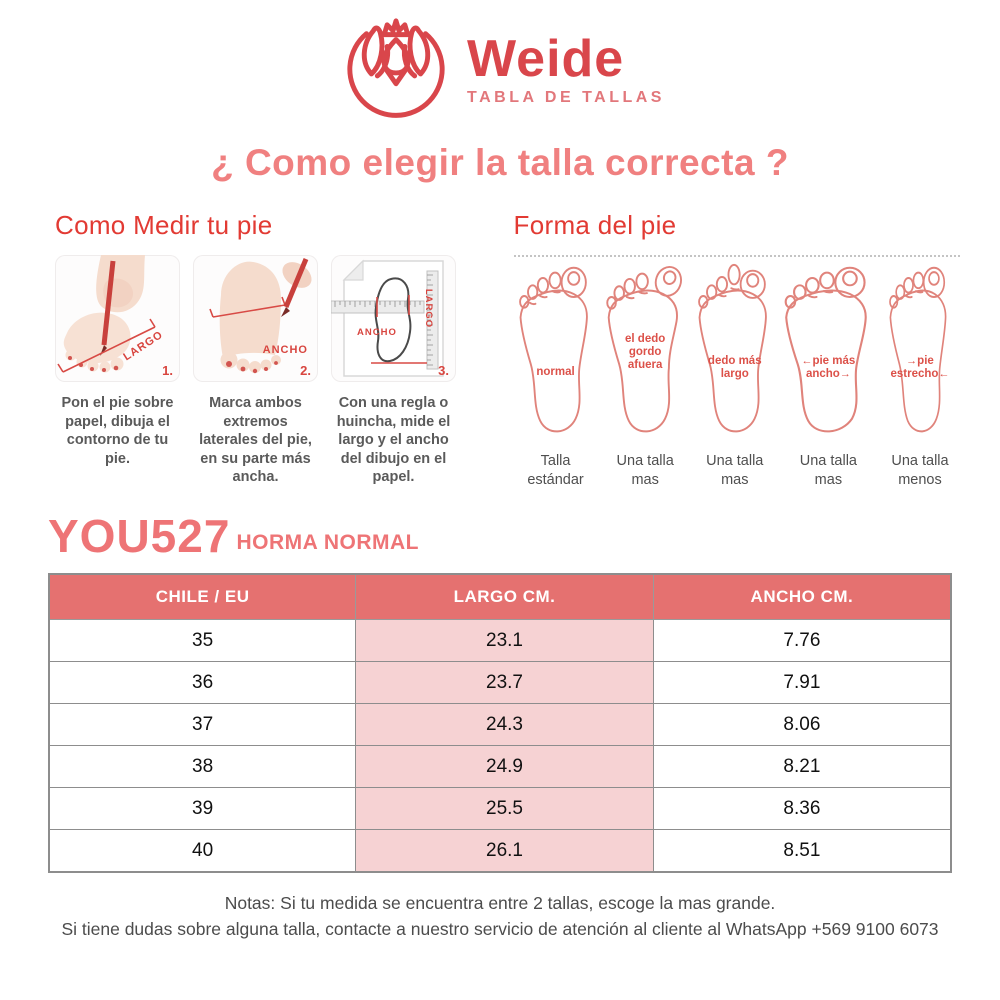  Describe the element at coordinates (645, 352) in the screenshot. I see `foot-label: el dedo gordo afuera` at that location.